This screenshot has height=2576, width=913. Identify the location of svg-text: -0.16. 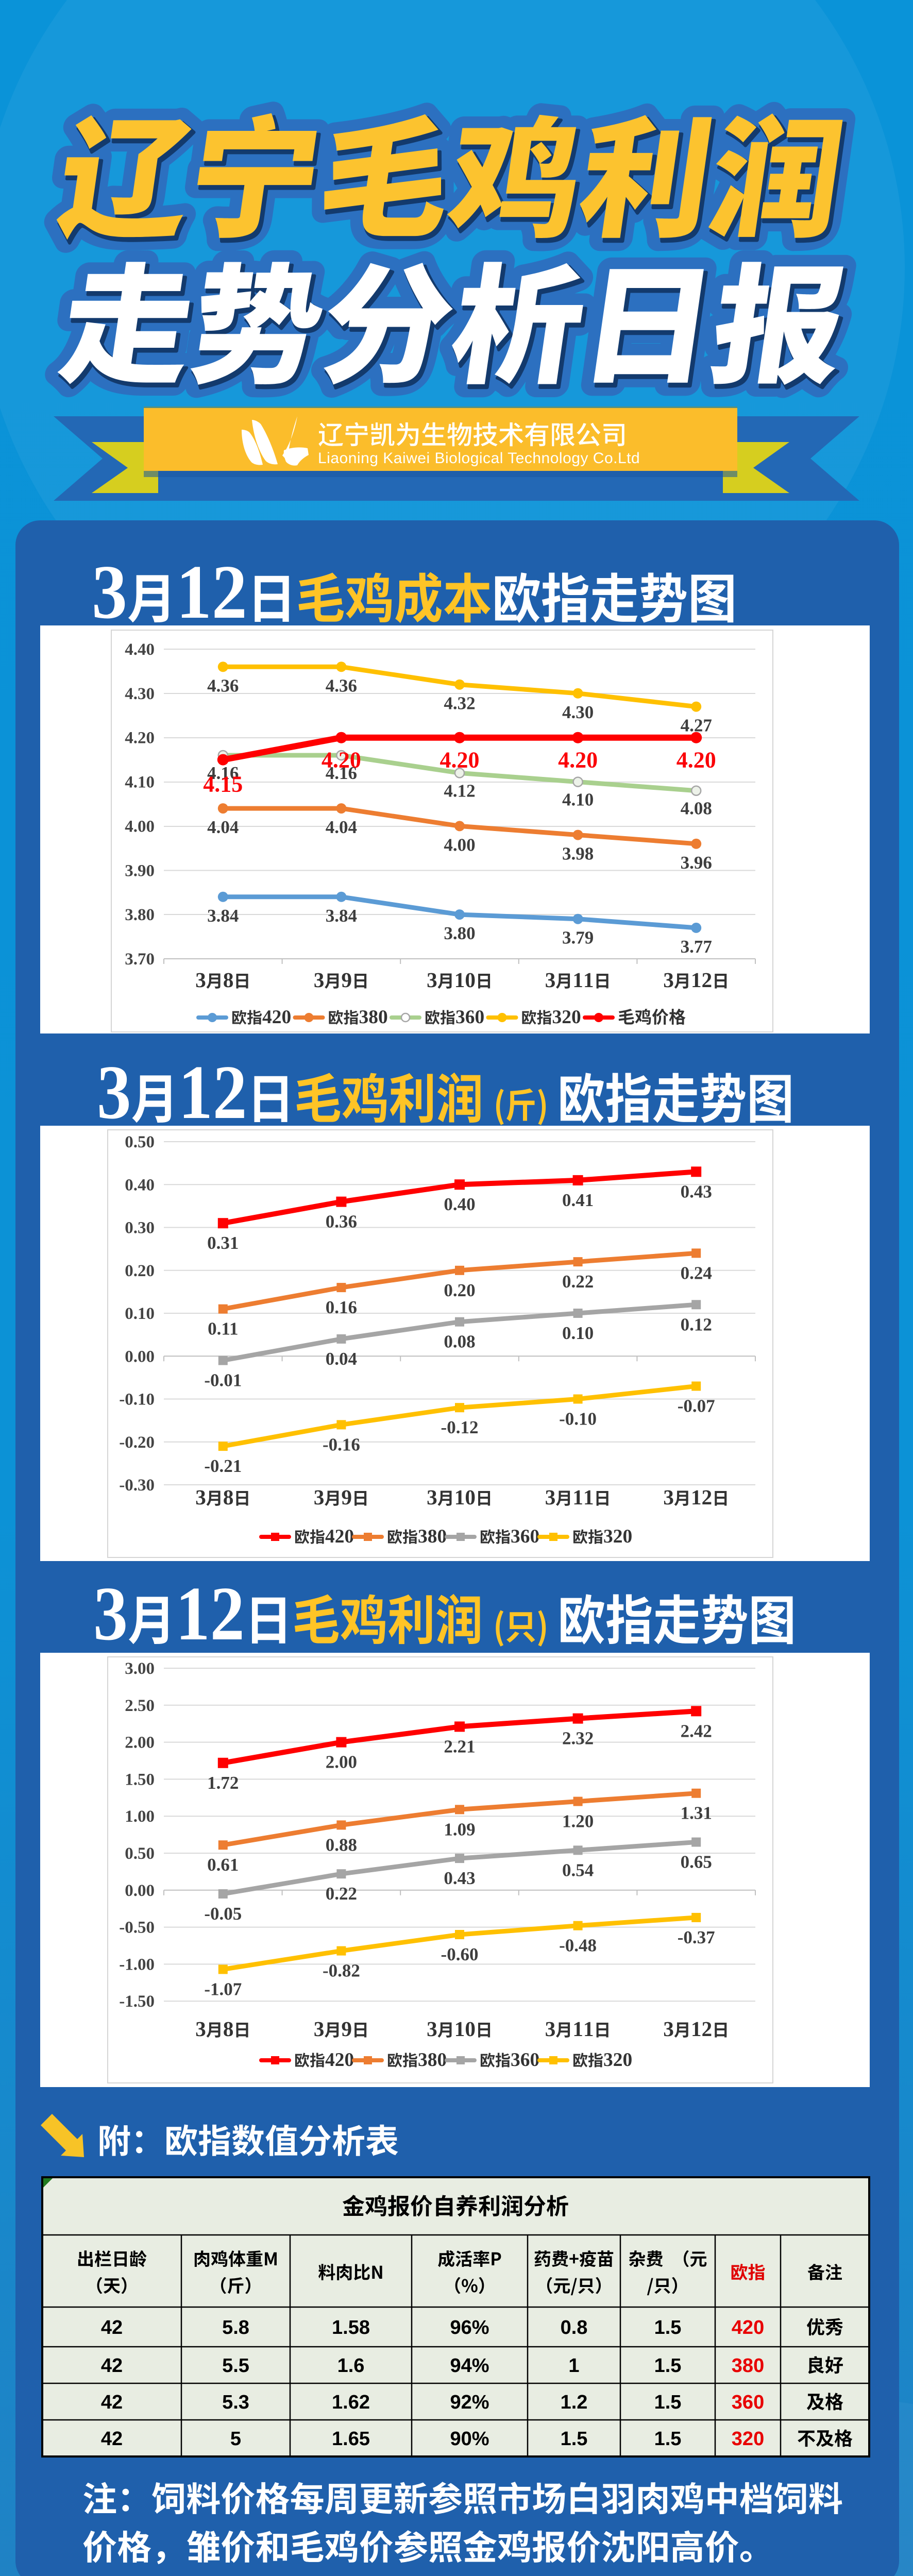
(342, 1444).